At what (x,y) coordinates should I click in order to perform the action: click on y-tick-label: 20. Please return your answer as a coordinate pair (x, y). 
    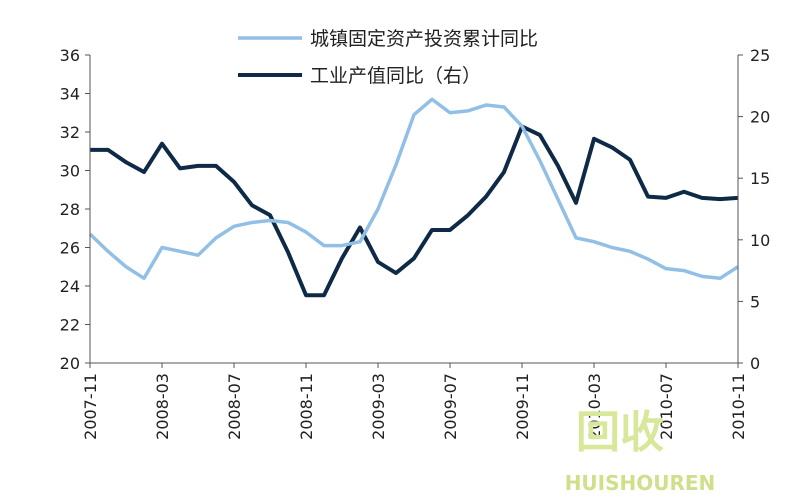
    Looking at the image, I should click on (70, 363).